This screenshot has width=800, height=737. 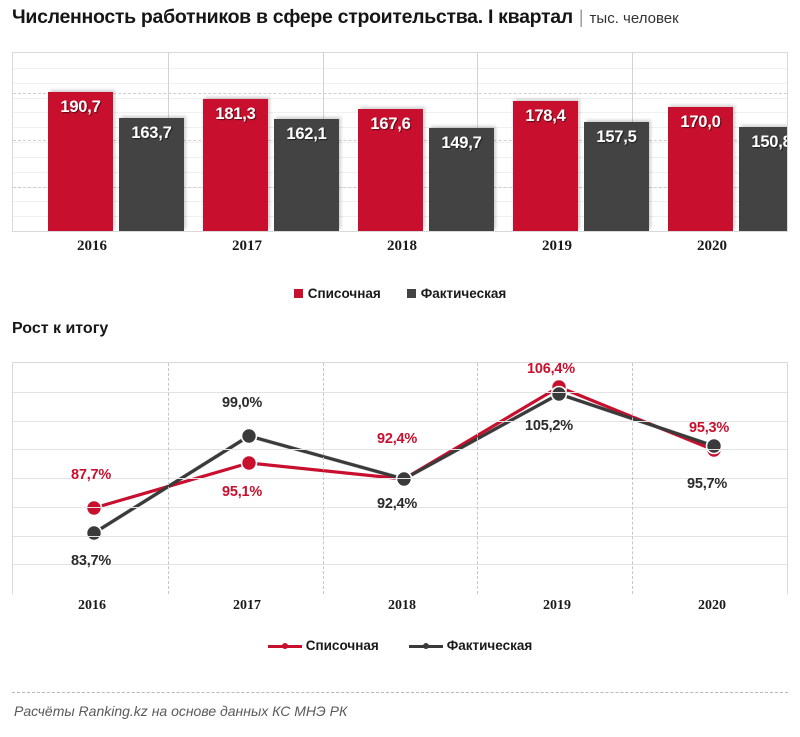 What do you see at coordinates (551, 369) in the screenshot?
I see `line-point-value-label: 106,4%` at bounding box center [551, 369].